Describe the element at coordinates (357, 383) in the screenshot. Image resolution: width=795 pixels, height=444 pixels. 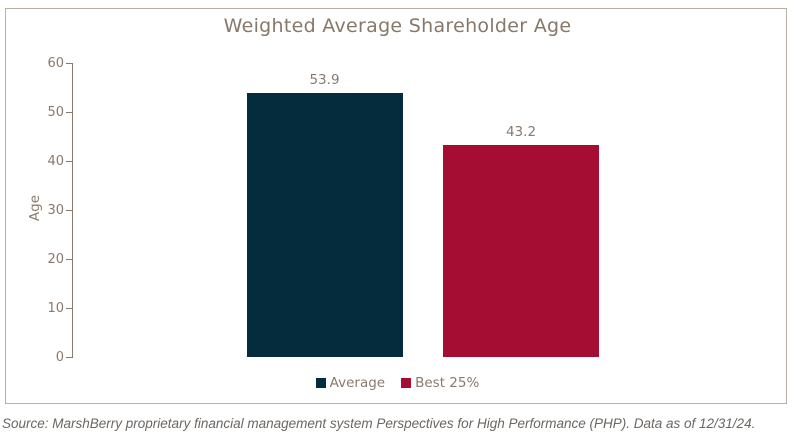
I see `legend-label-average: Average` at that location.